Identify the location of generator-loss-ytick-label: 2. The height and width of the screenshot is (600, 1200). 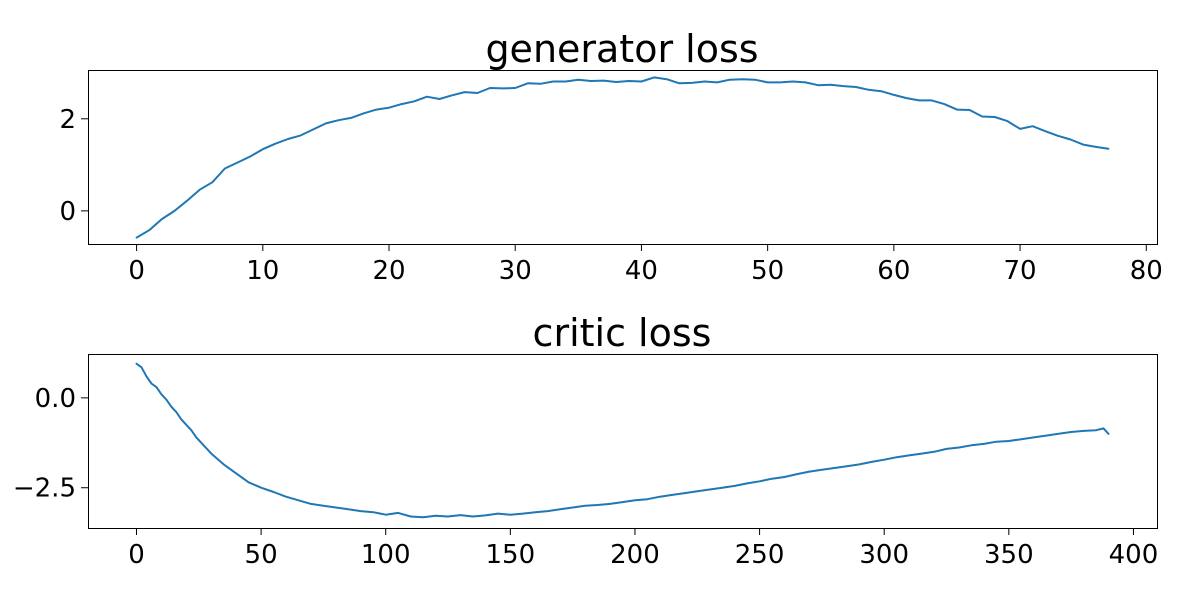
(67, 120).